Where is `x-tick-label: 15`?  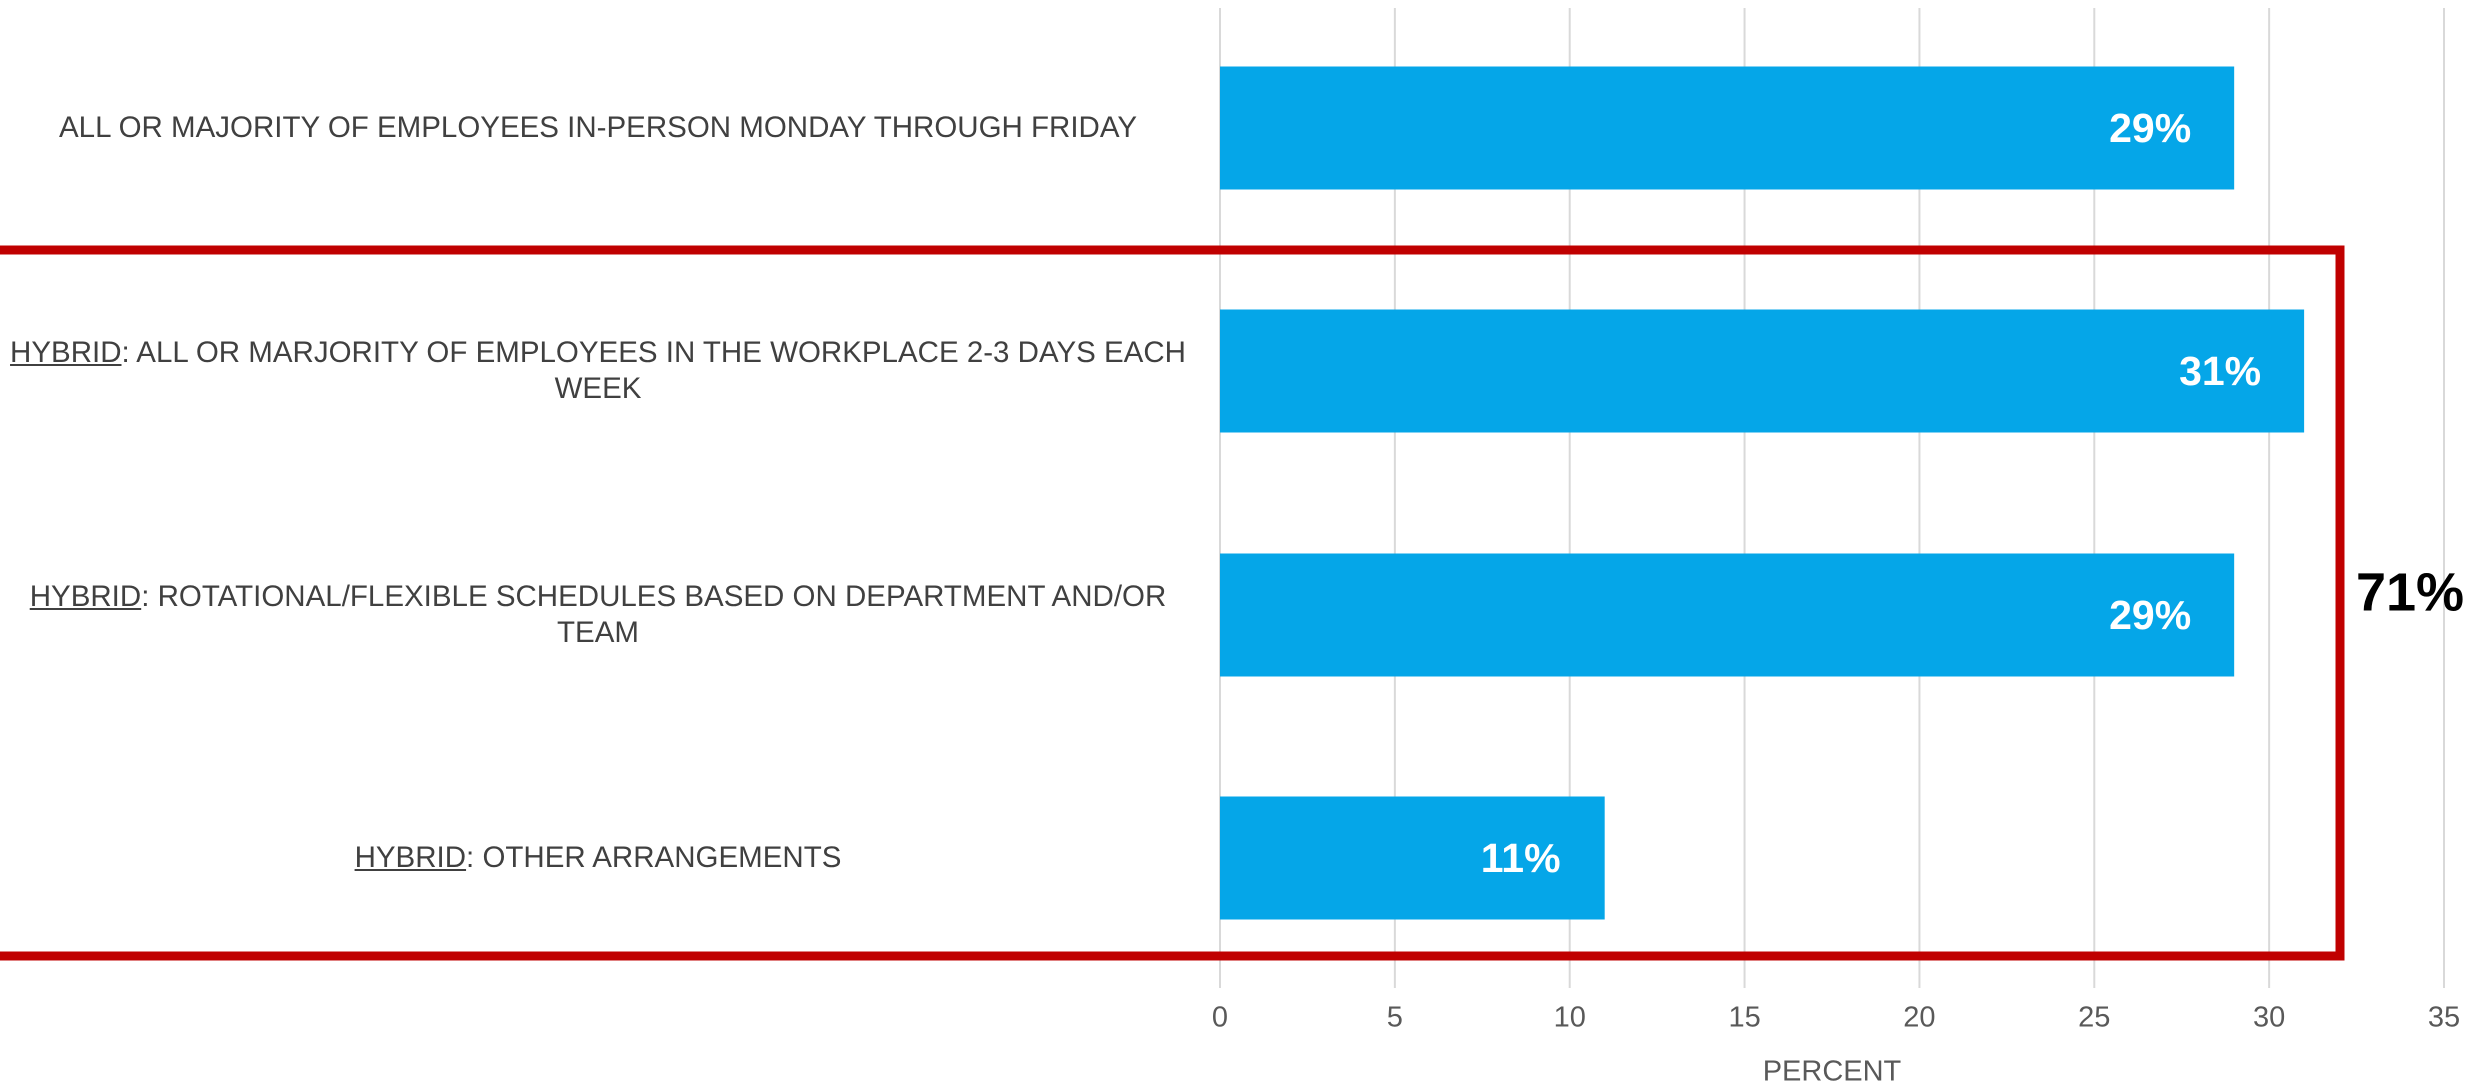 x-tick-label: 15 is located at coordinates (1744, 1018).